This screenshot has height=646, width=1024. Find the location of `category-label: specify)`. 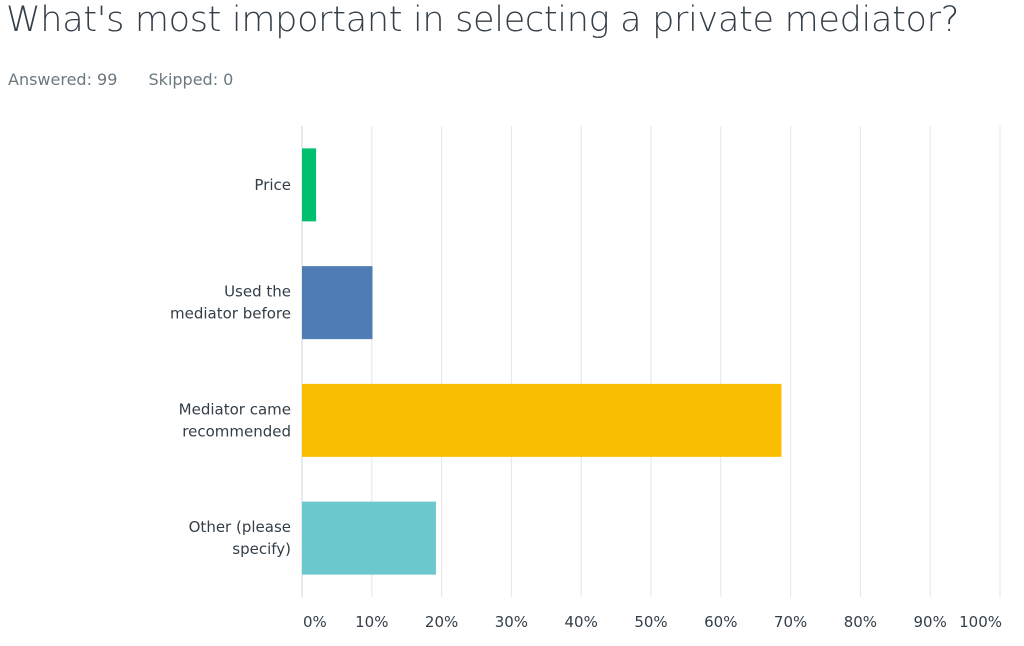

category-label: specify) is located at coordinates (261, 549).